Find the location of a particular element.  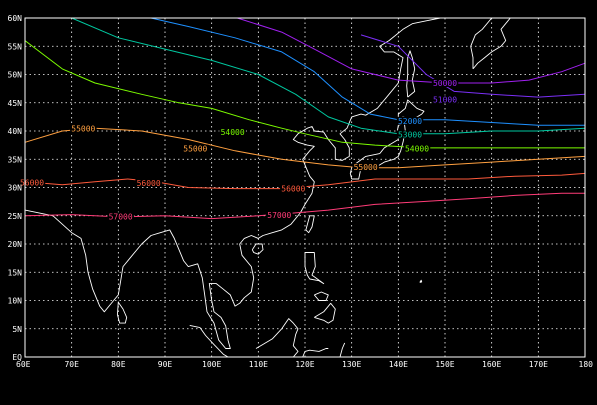

lon-tick-label: 90E is located at coordinates (165, 364).